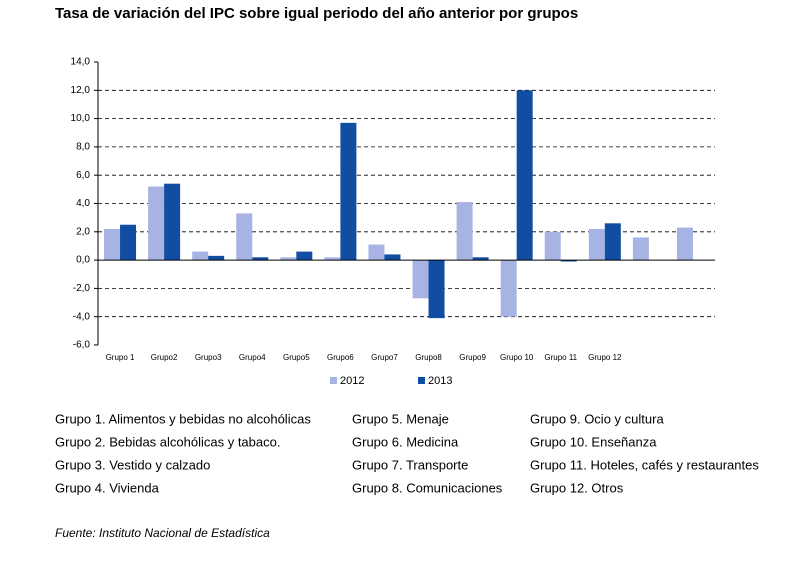  I want to click on note: Grupo 12. Otros, so click(577, 487).